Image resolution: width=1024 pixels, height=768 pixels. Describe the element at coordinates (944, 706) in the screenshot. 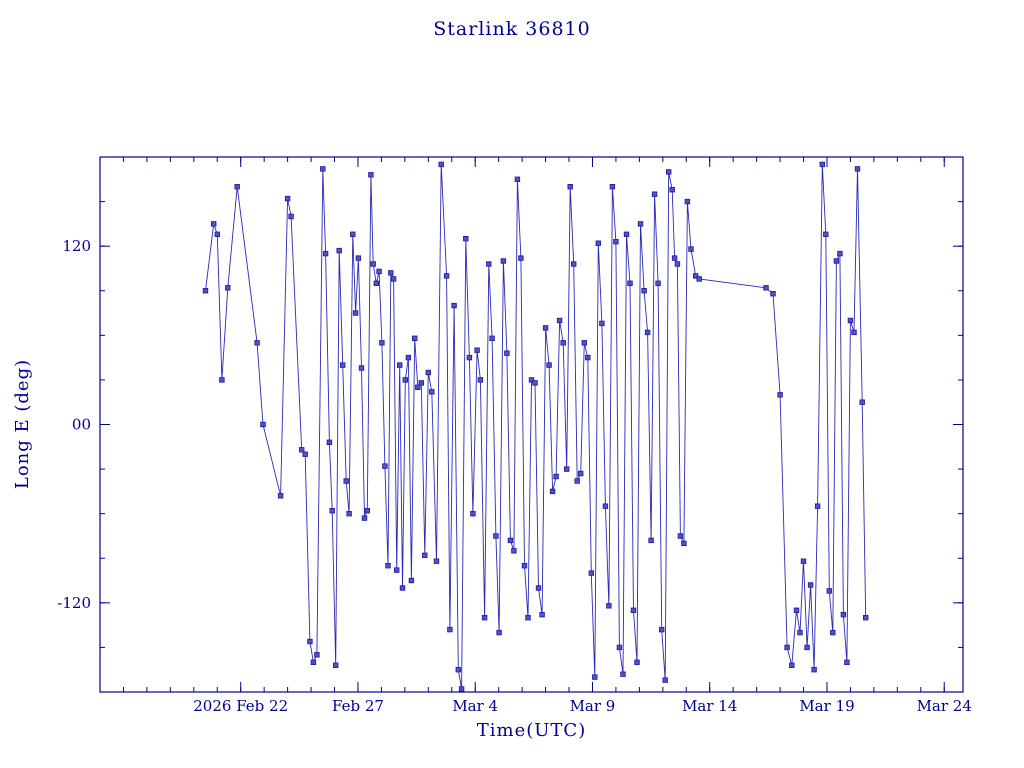

I see `x-tick-label: Mar 24` at that location.